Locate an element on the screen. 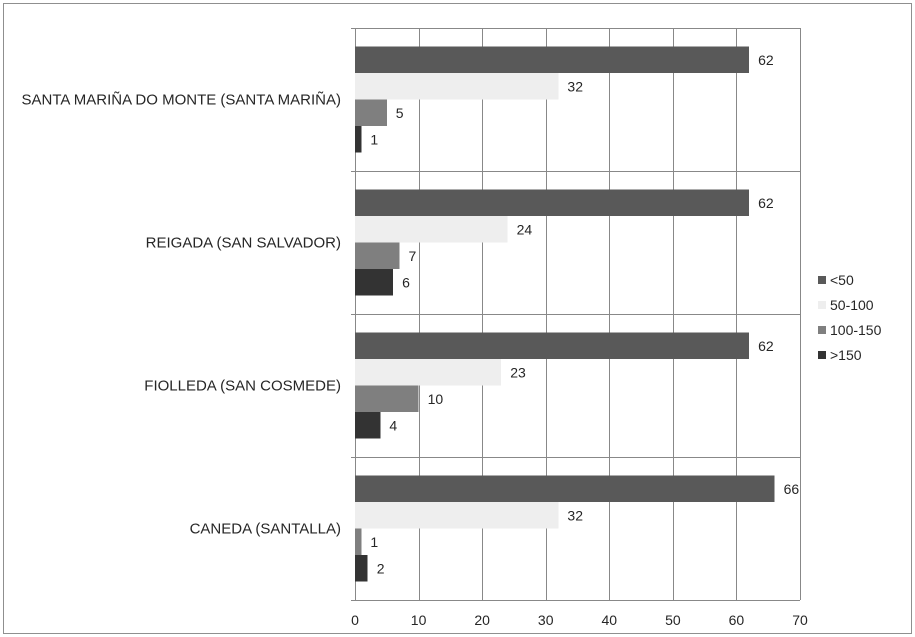  legend-item: >150 is located at coordinates (840, 355).